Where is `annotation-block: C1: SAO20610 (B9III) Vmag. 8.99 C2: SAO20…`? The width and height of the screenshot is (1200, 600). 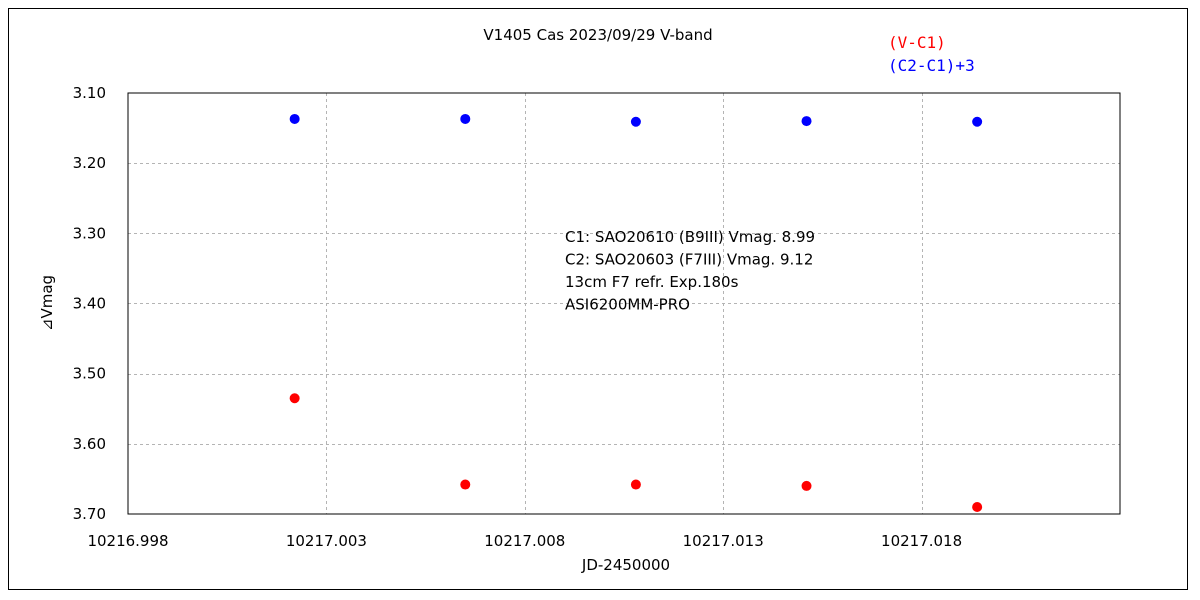 annotation-block: C1: SAO20610 (B9III) Vmag. 8.99 C2: SAO20… is located at coordinates (690, 271).